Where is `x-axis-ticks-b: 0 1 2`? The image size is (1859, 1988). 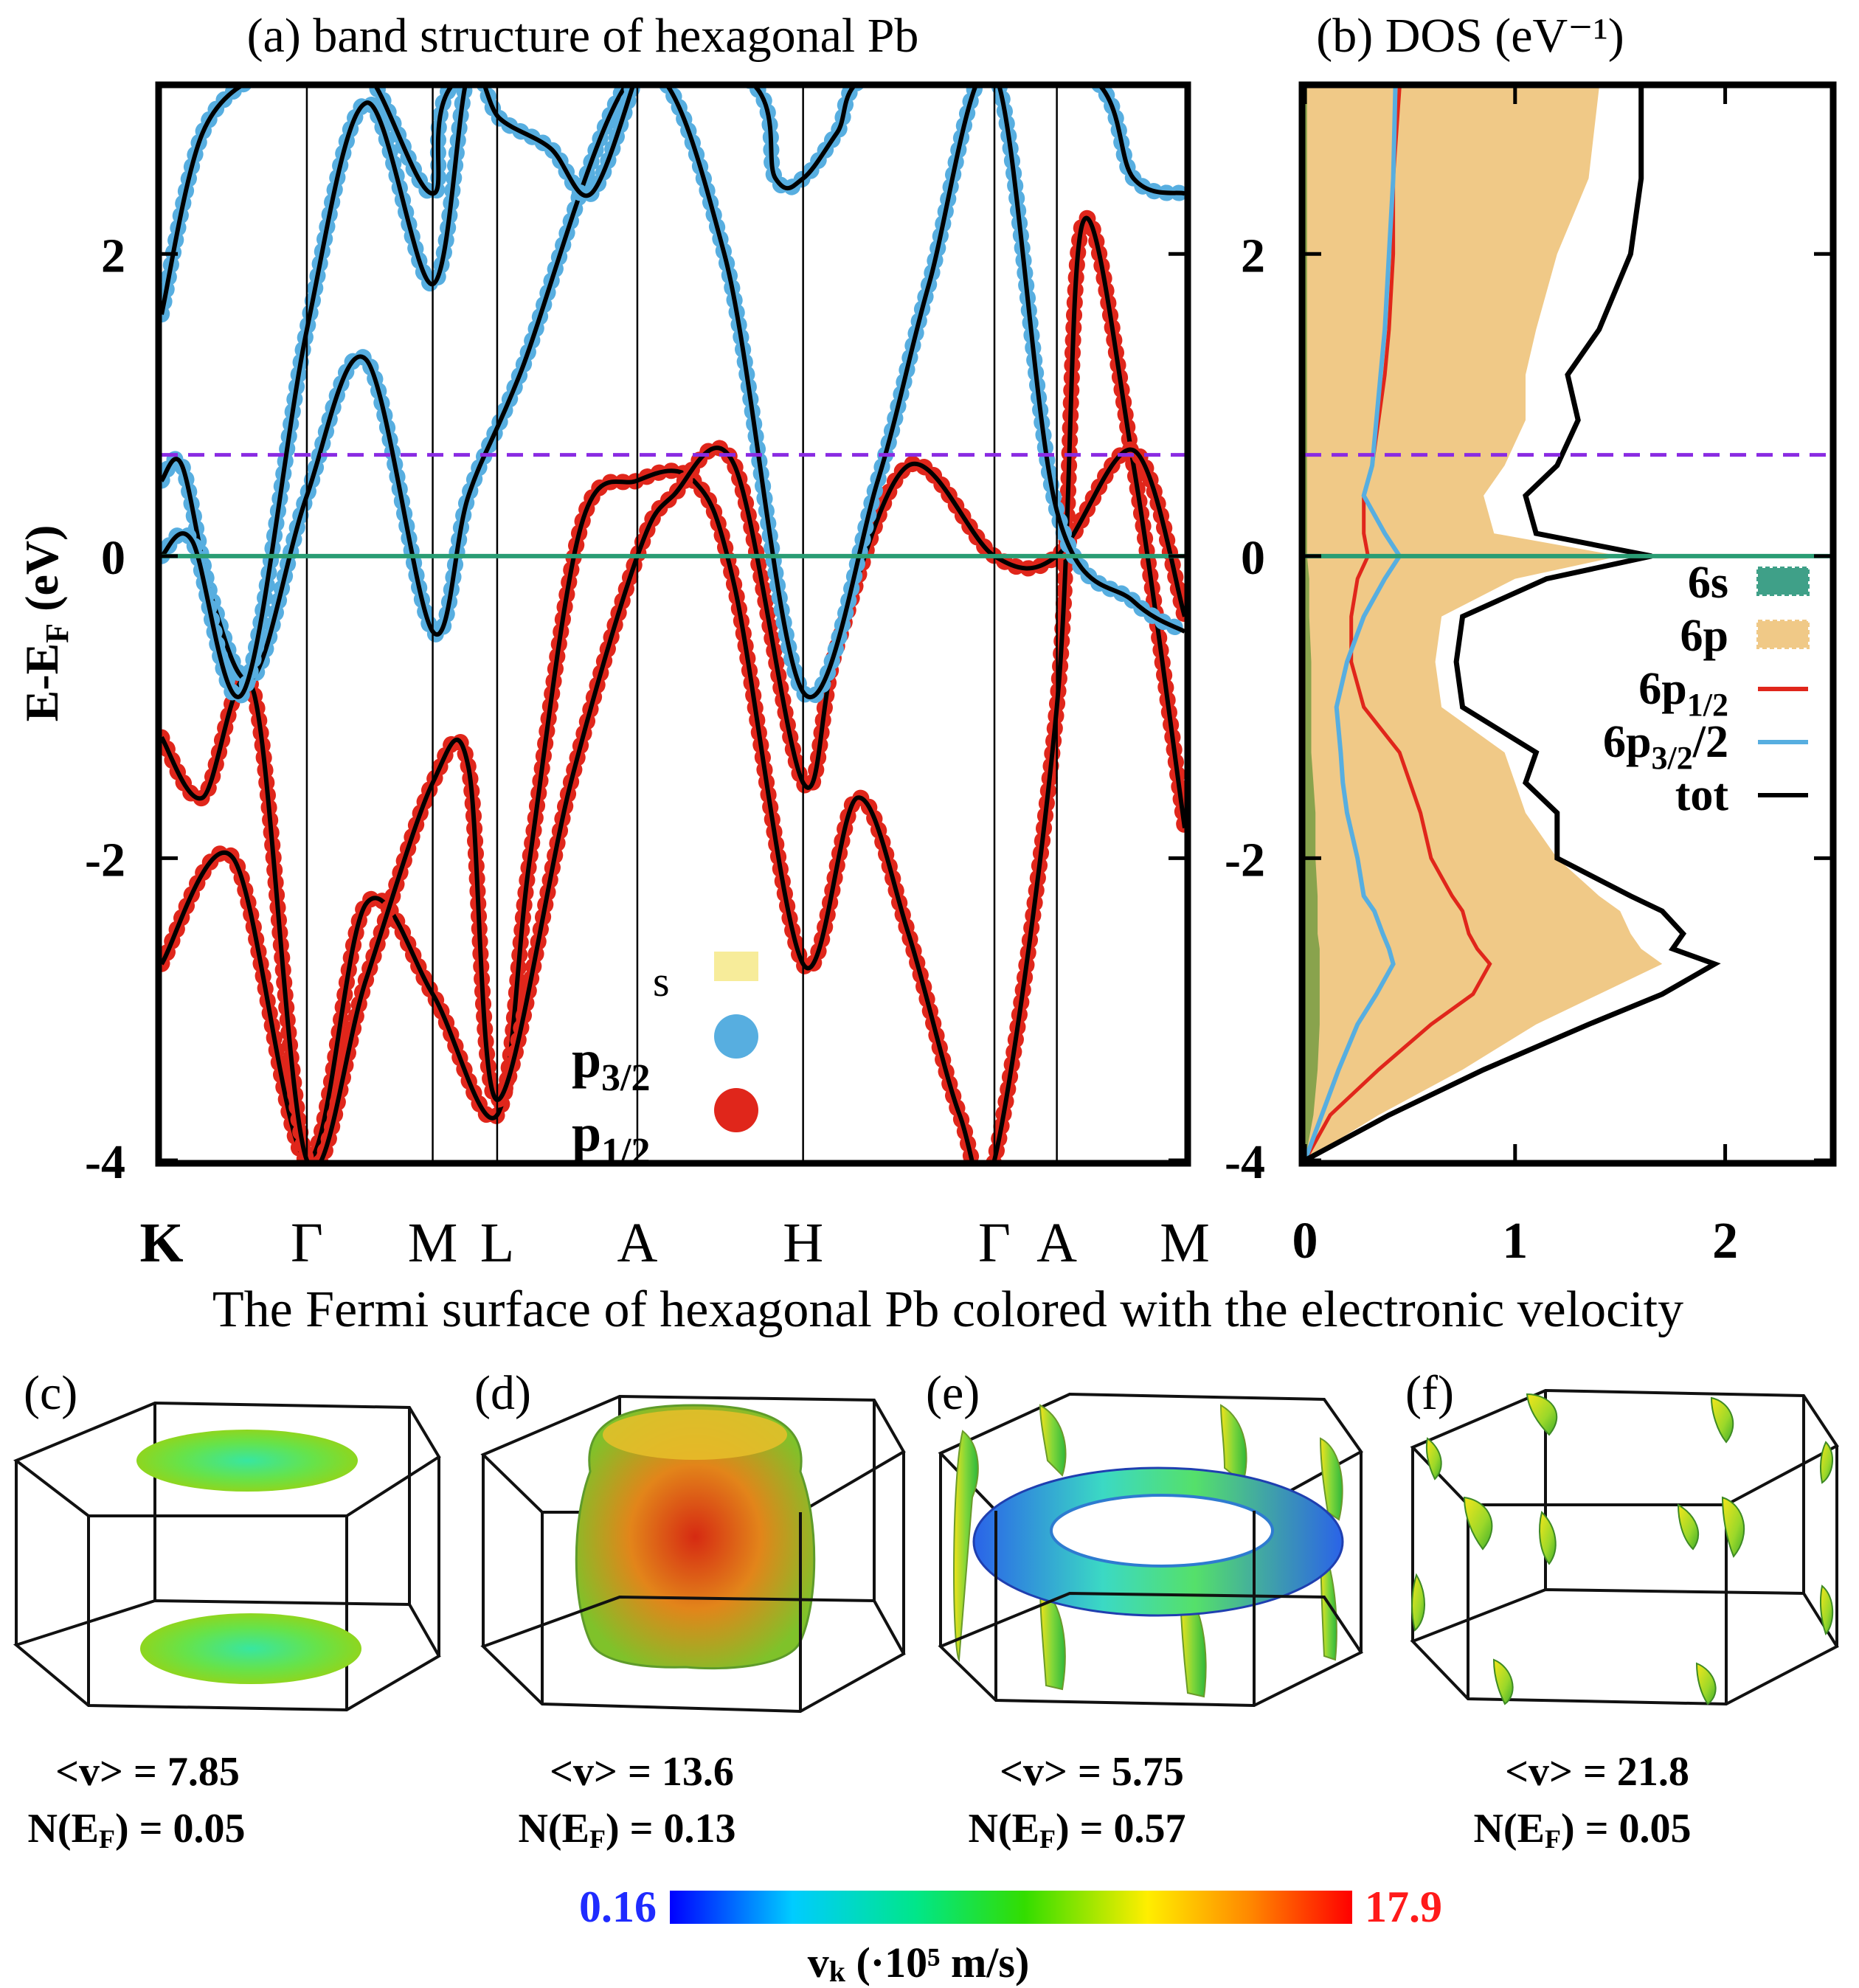 x-axis-ticks-b: 0 1 2 is located at coordinates (1515, 679).